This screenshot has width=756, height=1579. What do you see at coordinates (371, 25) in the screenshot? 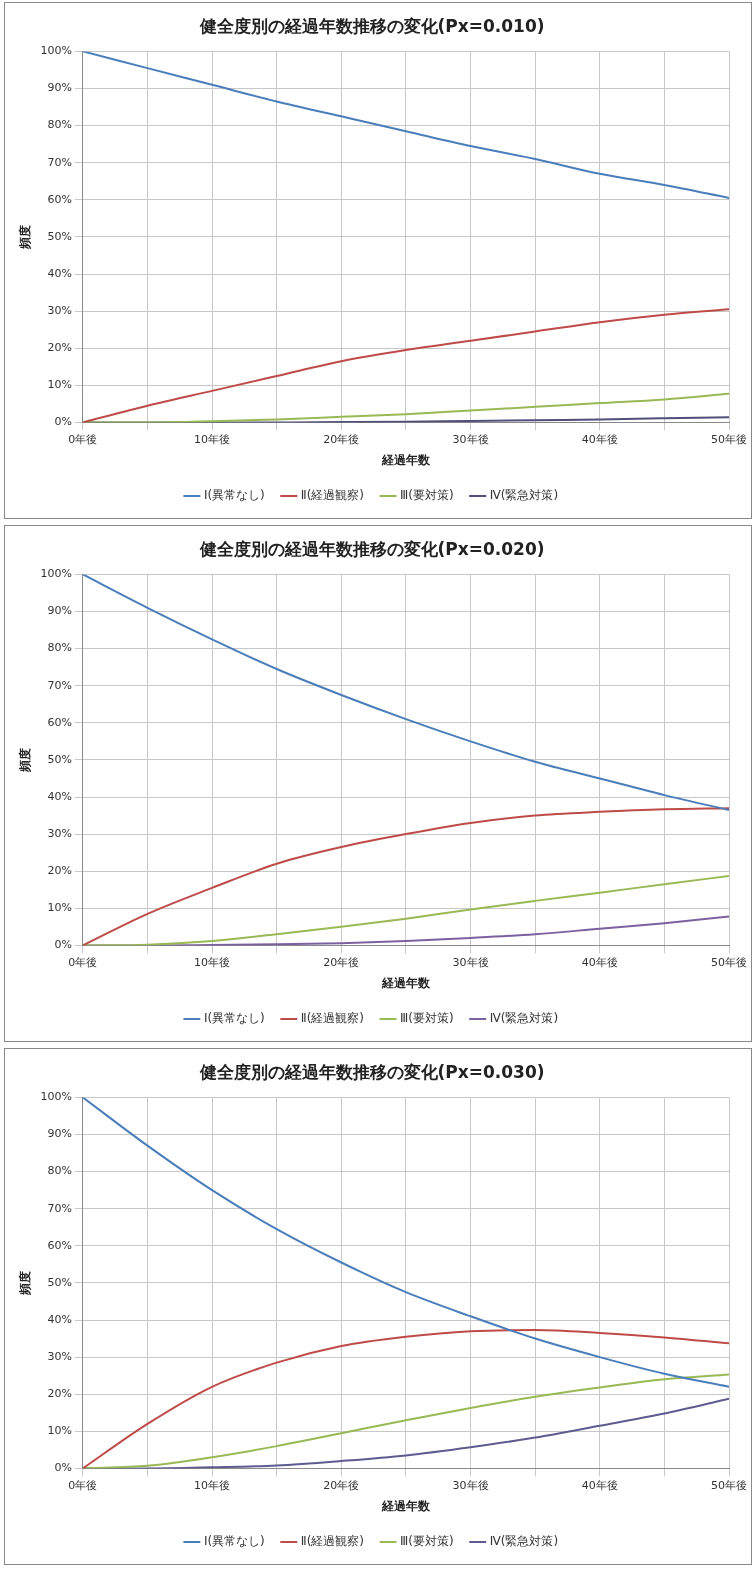
I see `chart-title: 健全度別の経過年数推移の変化(Px=0.010)` at bounding box center [371, 25].